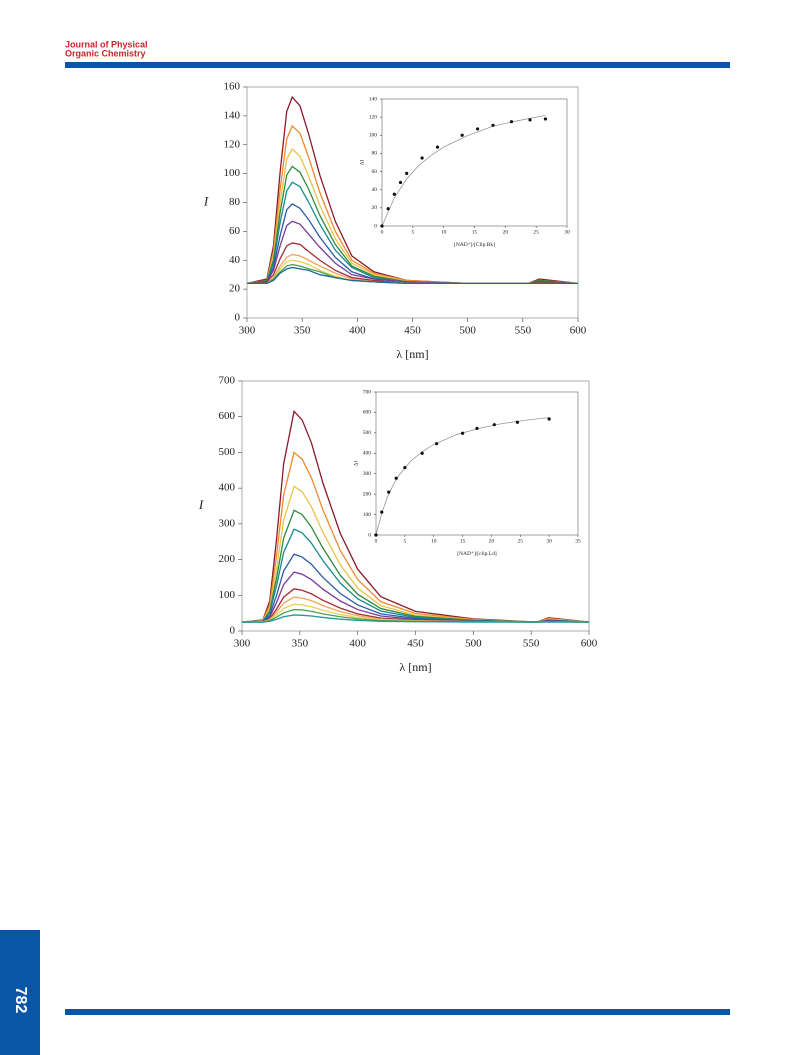 The image size is (793, 1055). Describe the element at coordinates (397, 1012) in the screenshot. I see `footer-rule` at that location.